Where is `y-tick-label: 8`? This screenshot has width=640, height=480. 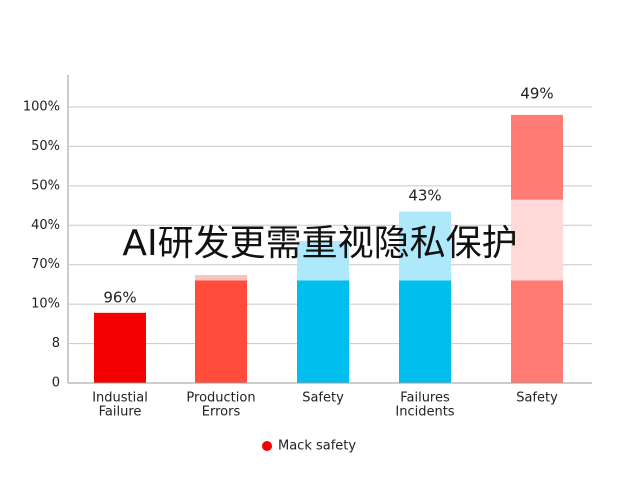
y-tick-label: 8 is located at coordinates (56, 343).